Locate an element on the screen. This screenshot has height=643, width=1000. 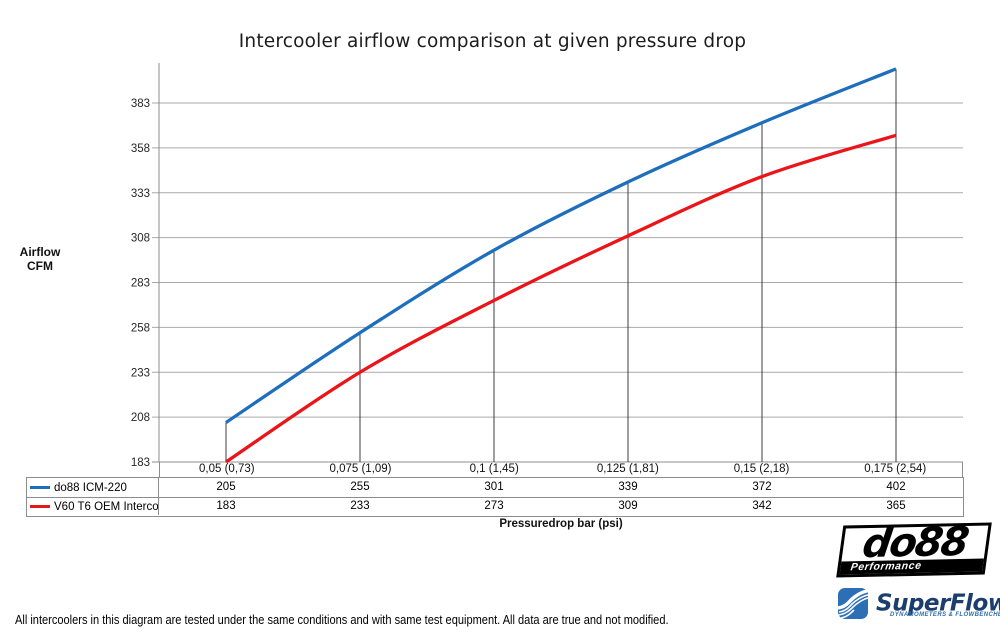
x-axis-title: Pressuredrop bar (psi) is located at coordinates (561, 524).